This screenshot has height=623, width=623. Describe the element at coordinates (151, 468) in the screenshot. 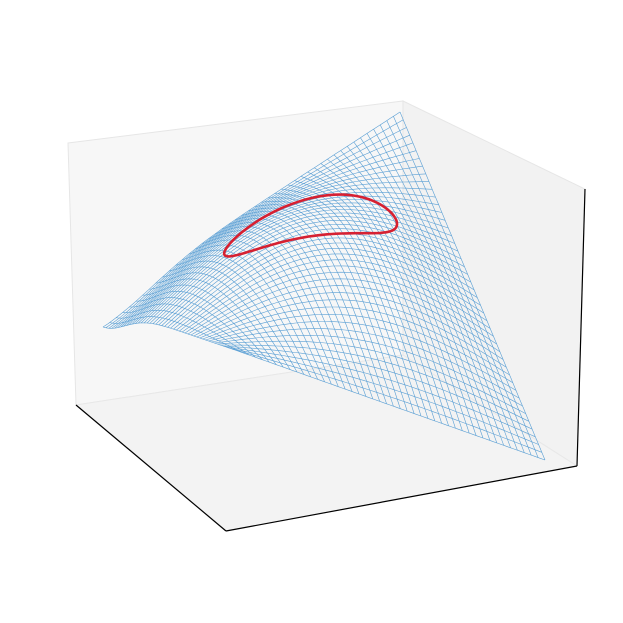

I see `x-axis-line` at that location.